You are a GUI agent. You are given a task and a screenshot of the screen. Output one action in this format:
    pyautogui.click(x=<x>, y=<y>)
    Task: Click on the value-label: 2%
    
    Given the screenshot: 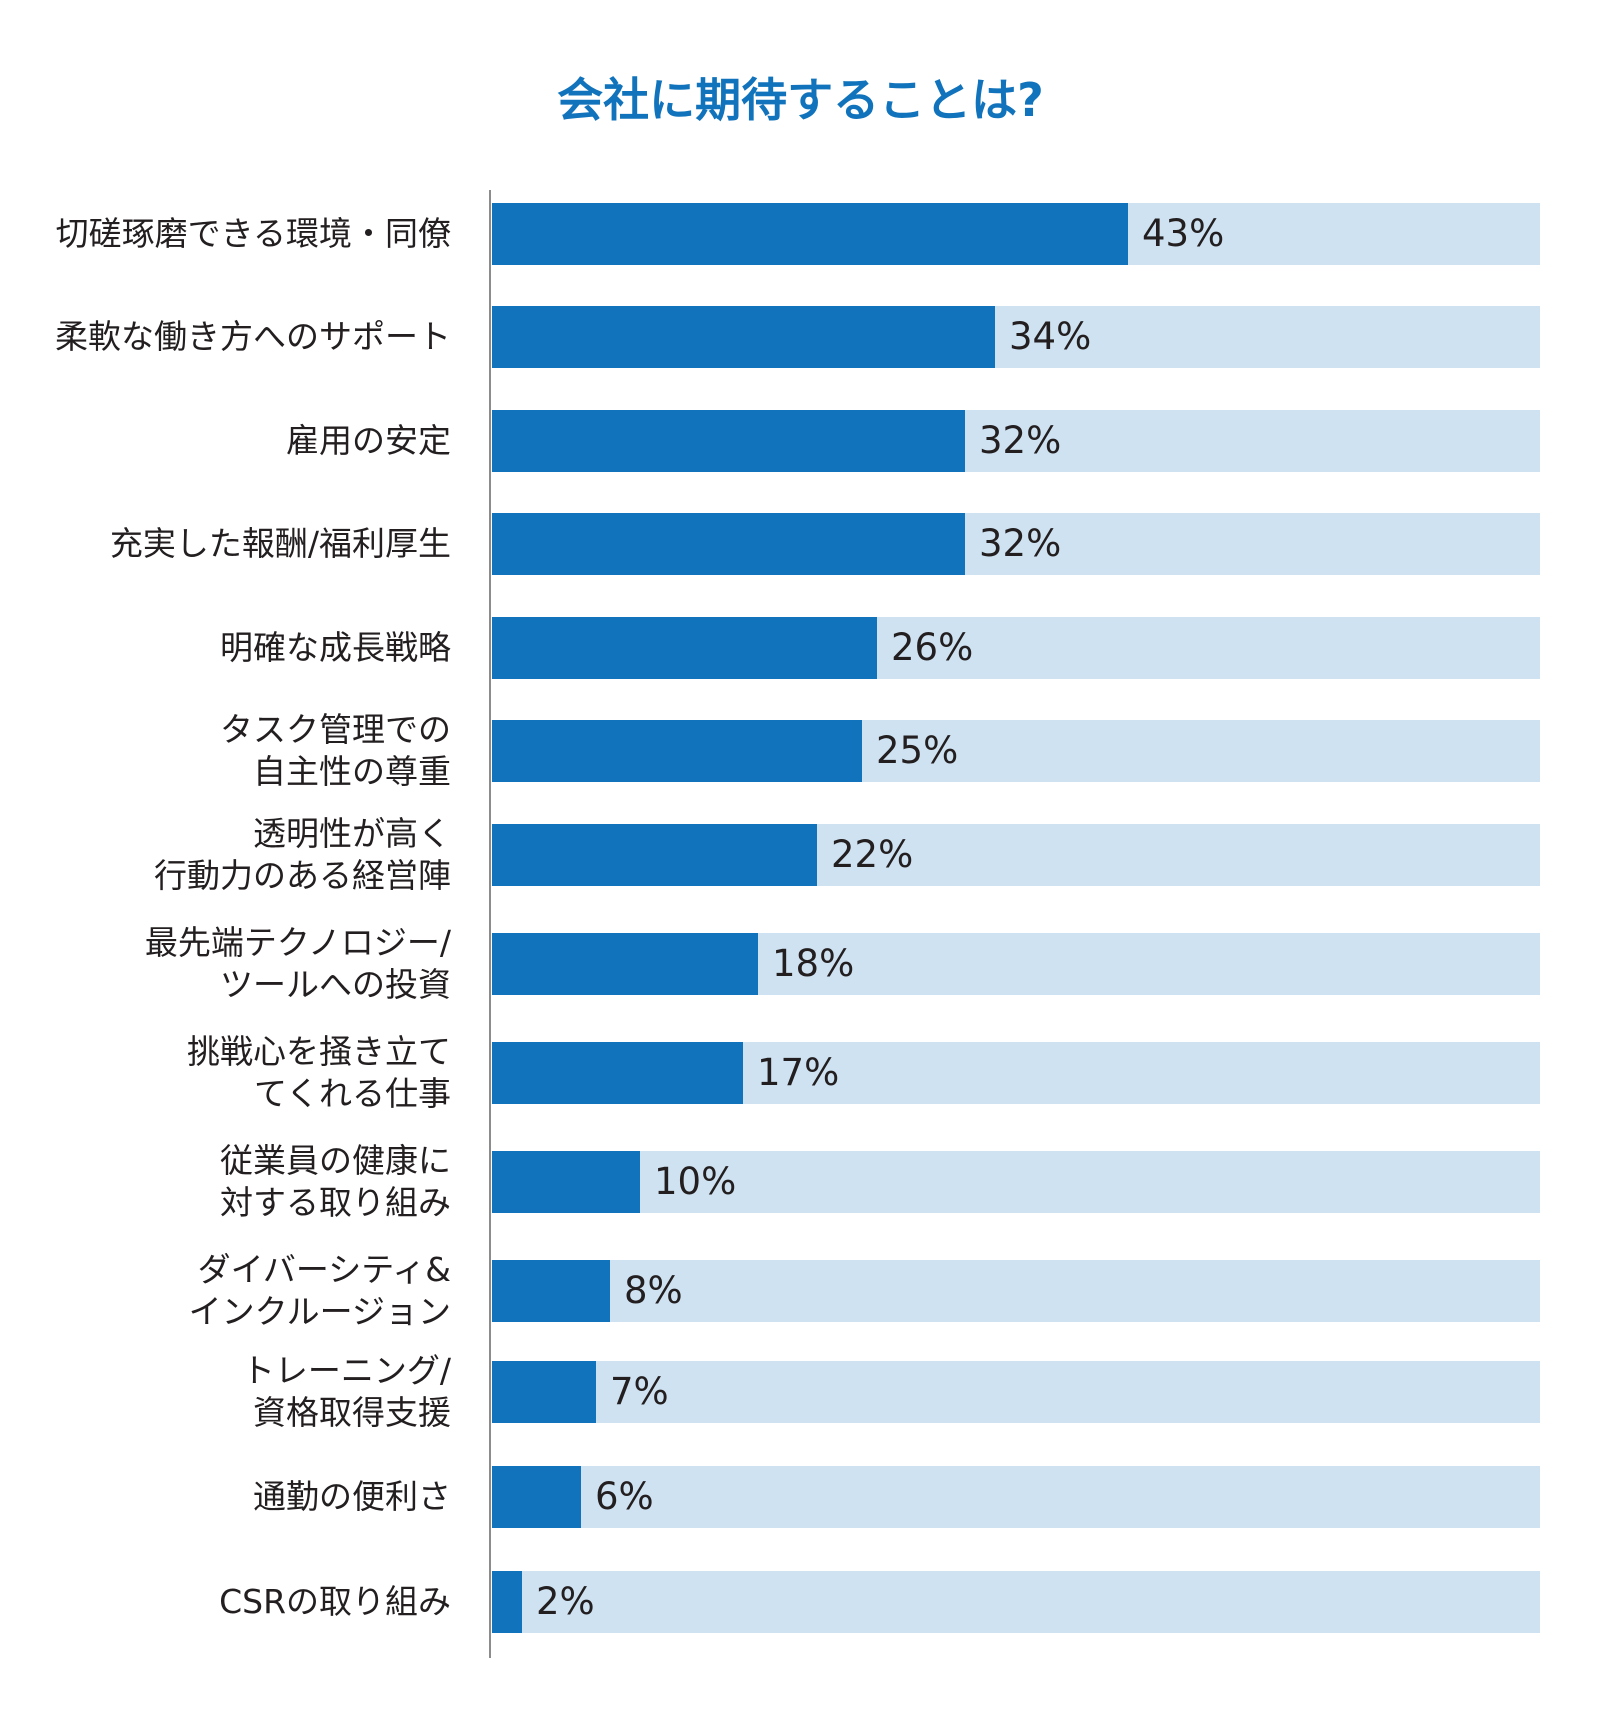 What is the action you would take?
    pyautogui.click(x=565, y=1601)
    